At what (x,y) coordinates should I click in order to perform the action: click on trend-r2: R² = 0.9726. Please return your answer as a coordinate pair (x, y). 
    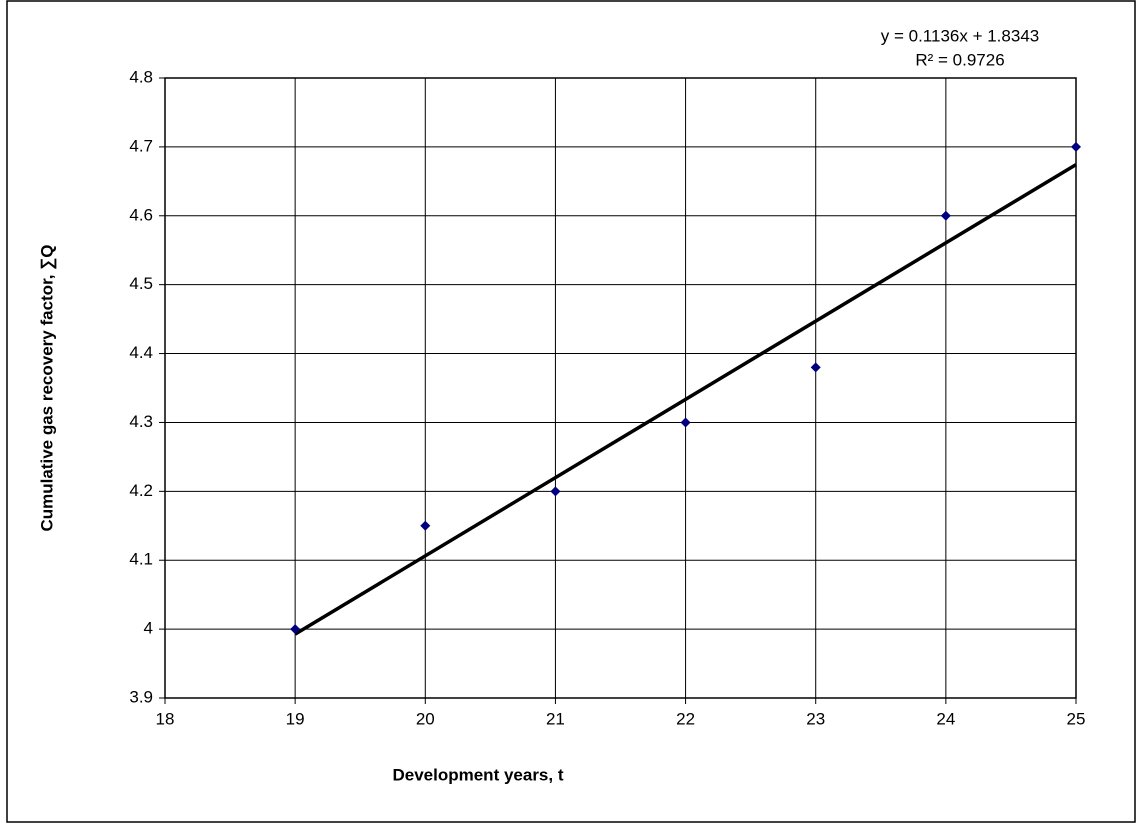
    Looking at the image, I should click on (959, 59).